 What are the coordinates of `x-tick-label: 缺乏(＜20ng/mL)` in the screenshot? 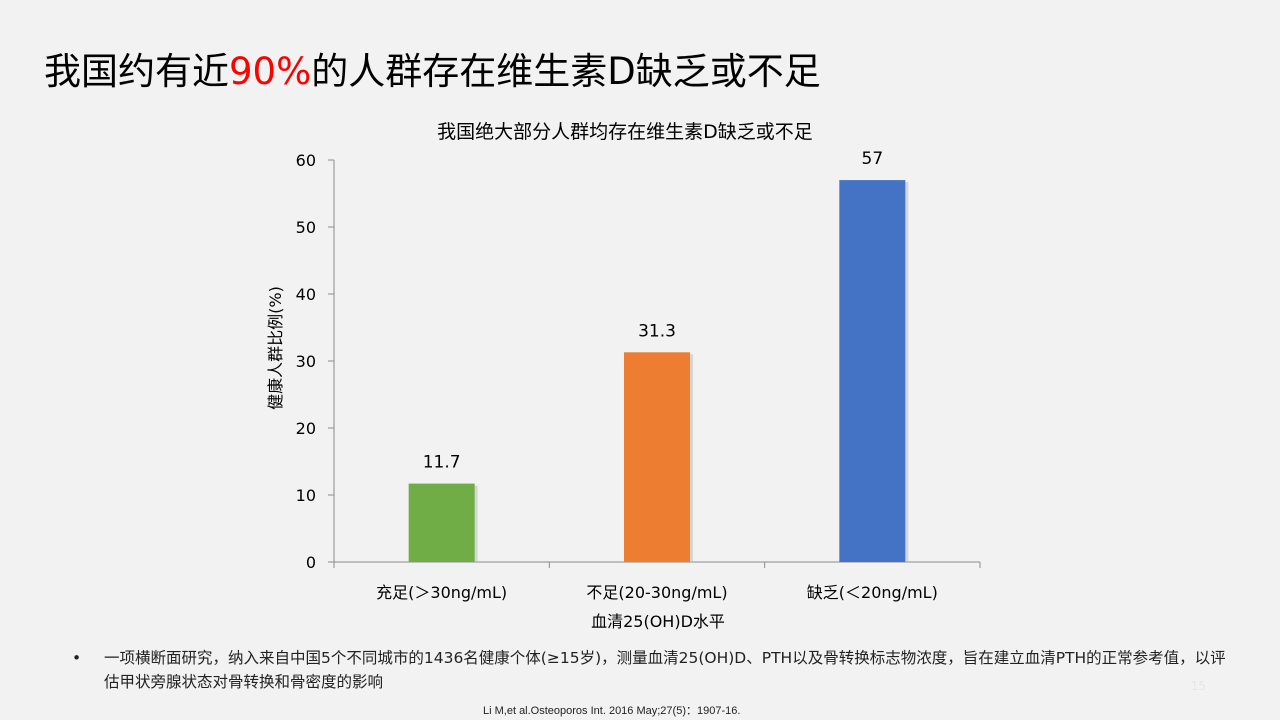 It's located at (872, 592).